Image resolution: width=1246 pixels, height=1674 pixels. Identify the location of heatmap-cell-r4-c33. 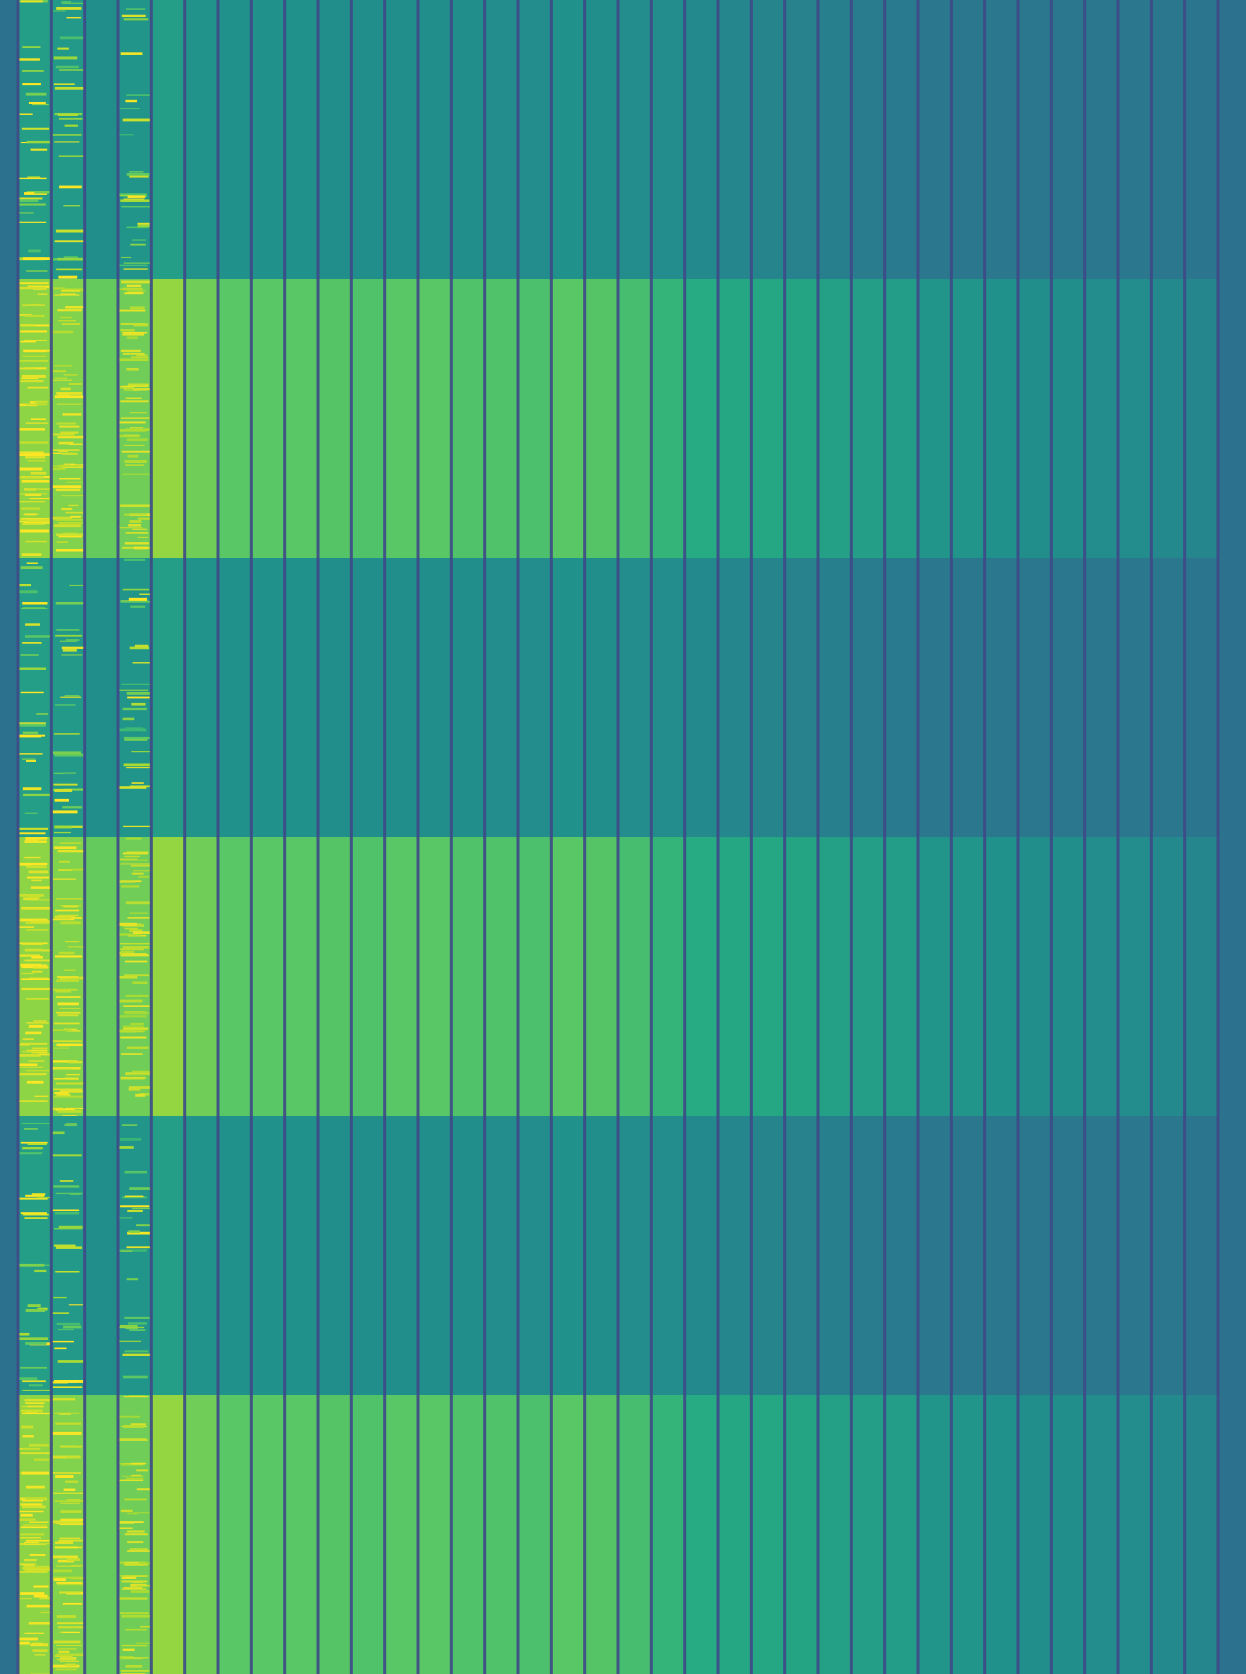
(1135, 1256).